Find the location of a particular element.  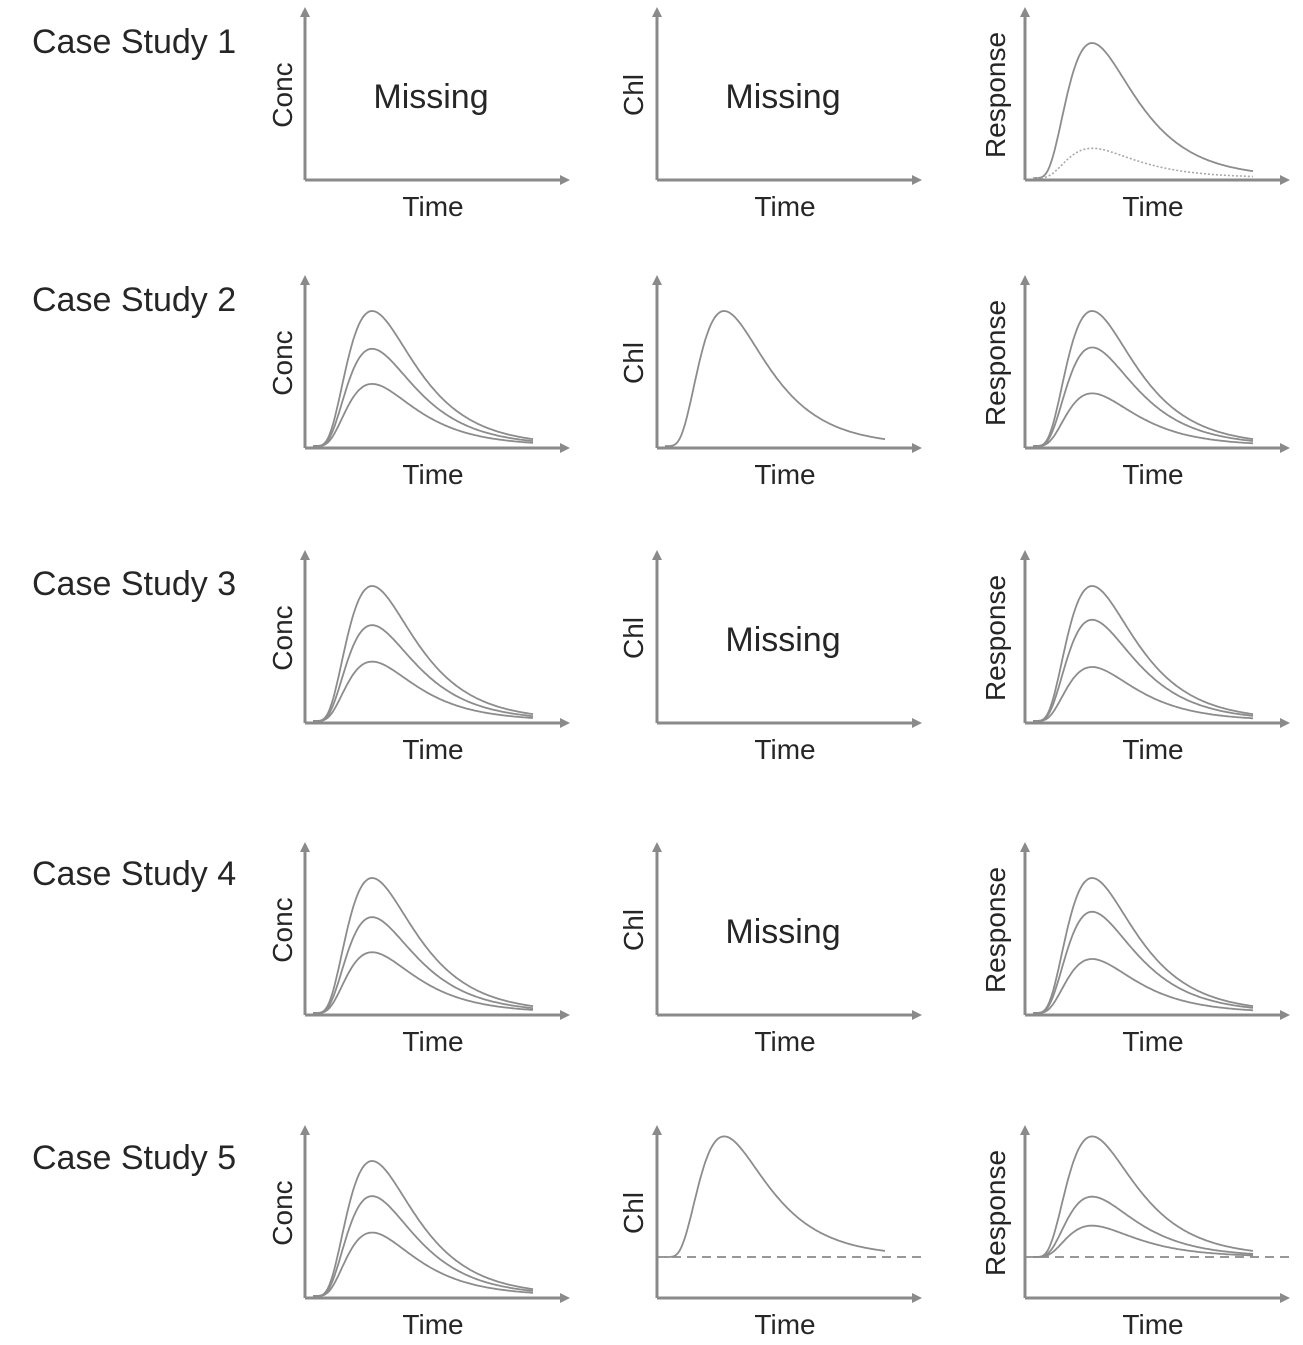

case-study-label: Case Study 4 is located at coordinates (134, 874).